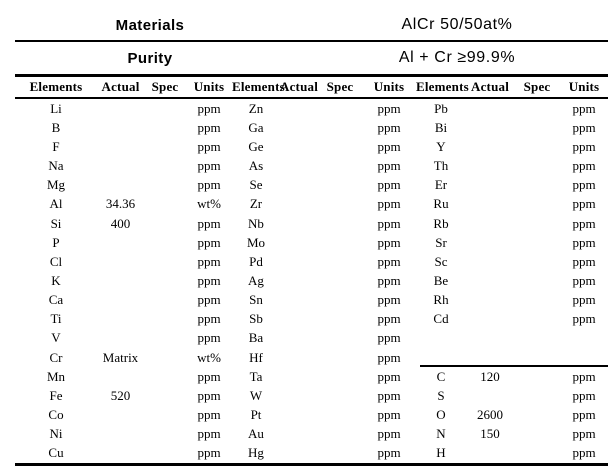 This screenshot has width=614, height=476. What do you see at coordinates (256, 338) in the screenshot?
I see `element-cell: Ba` at bounding box center [256, 338].